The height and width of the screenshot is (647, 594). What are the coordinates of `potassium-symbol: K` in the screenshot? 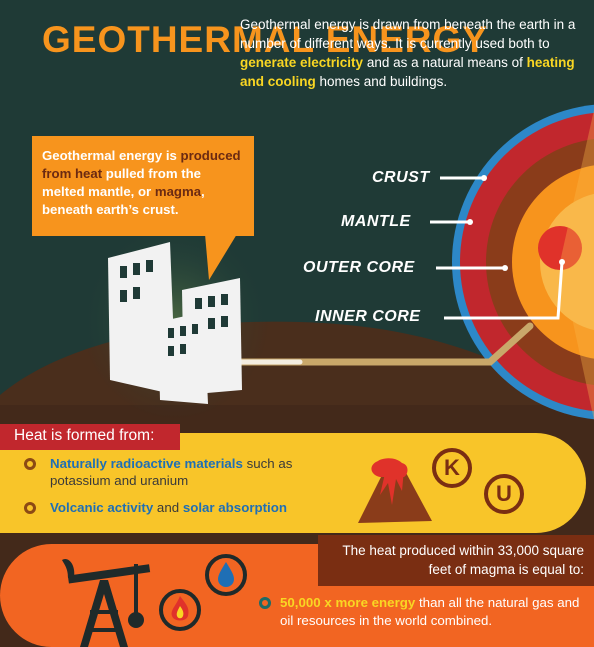 It's located at (452, 467).